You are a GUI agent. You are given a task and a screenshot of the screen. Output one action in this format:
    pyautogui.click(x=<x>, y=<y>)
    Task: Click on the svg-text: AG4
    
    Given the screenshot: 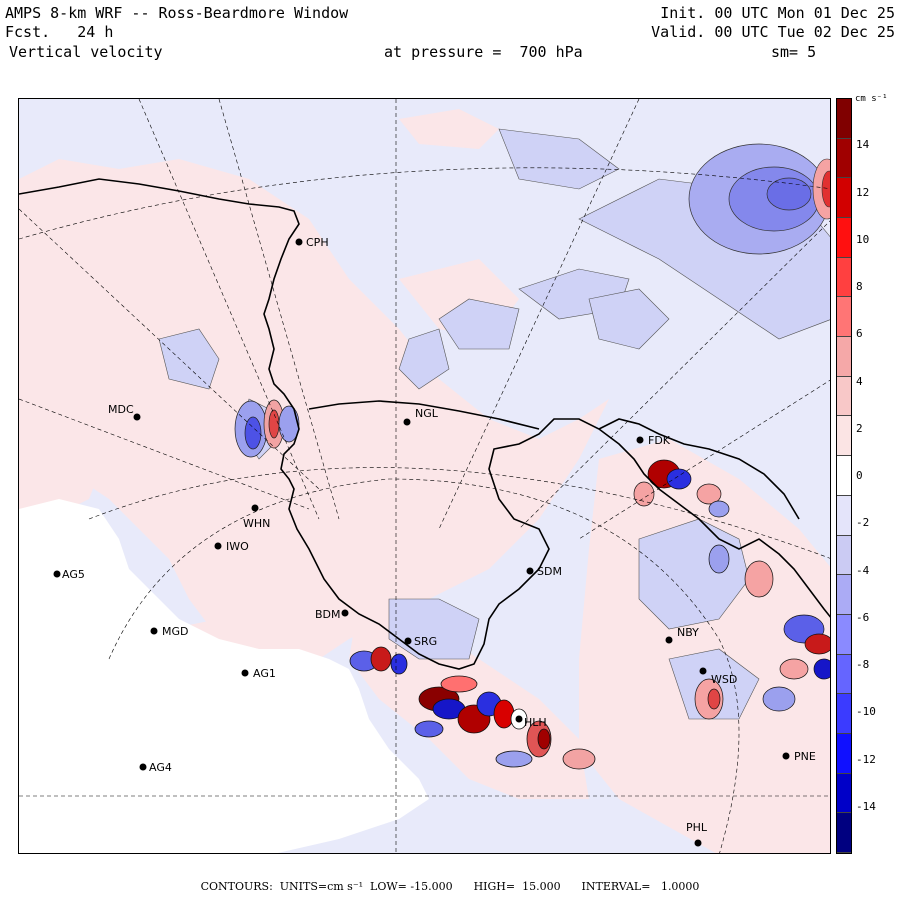 What is the action you would take?
    pyautogui.click(x=160, y=767)
    